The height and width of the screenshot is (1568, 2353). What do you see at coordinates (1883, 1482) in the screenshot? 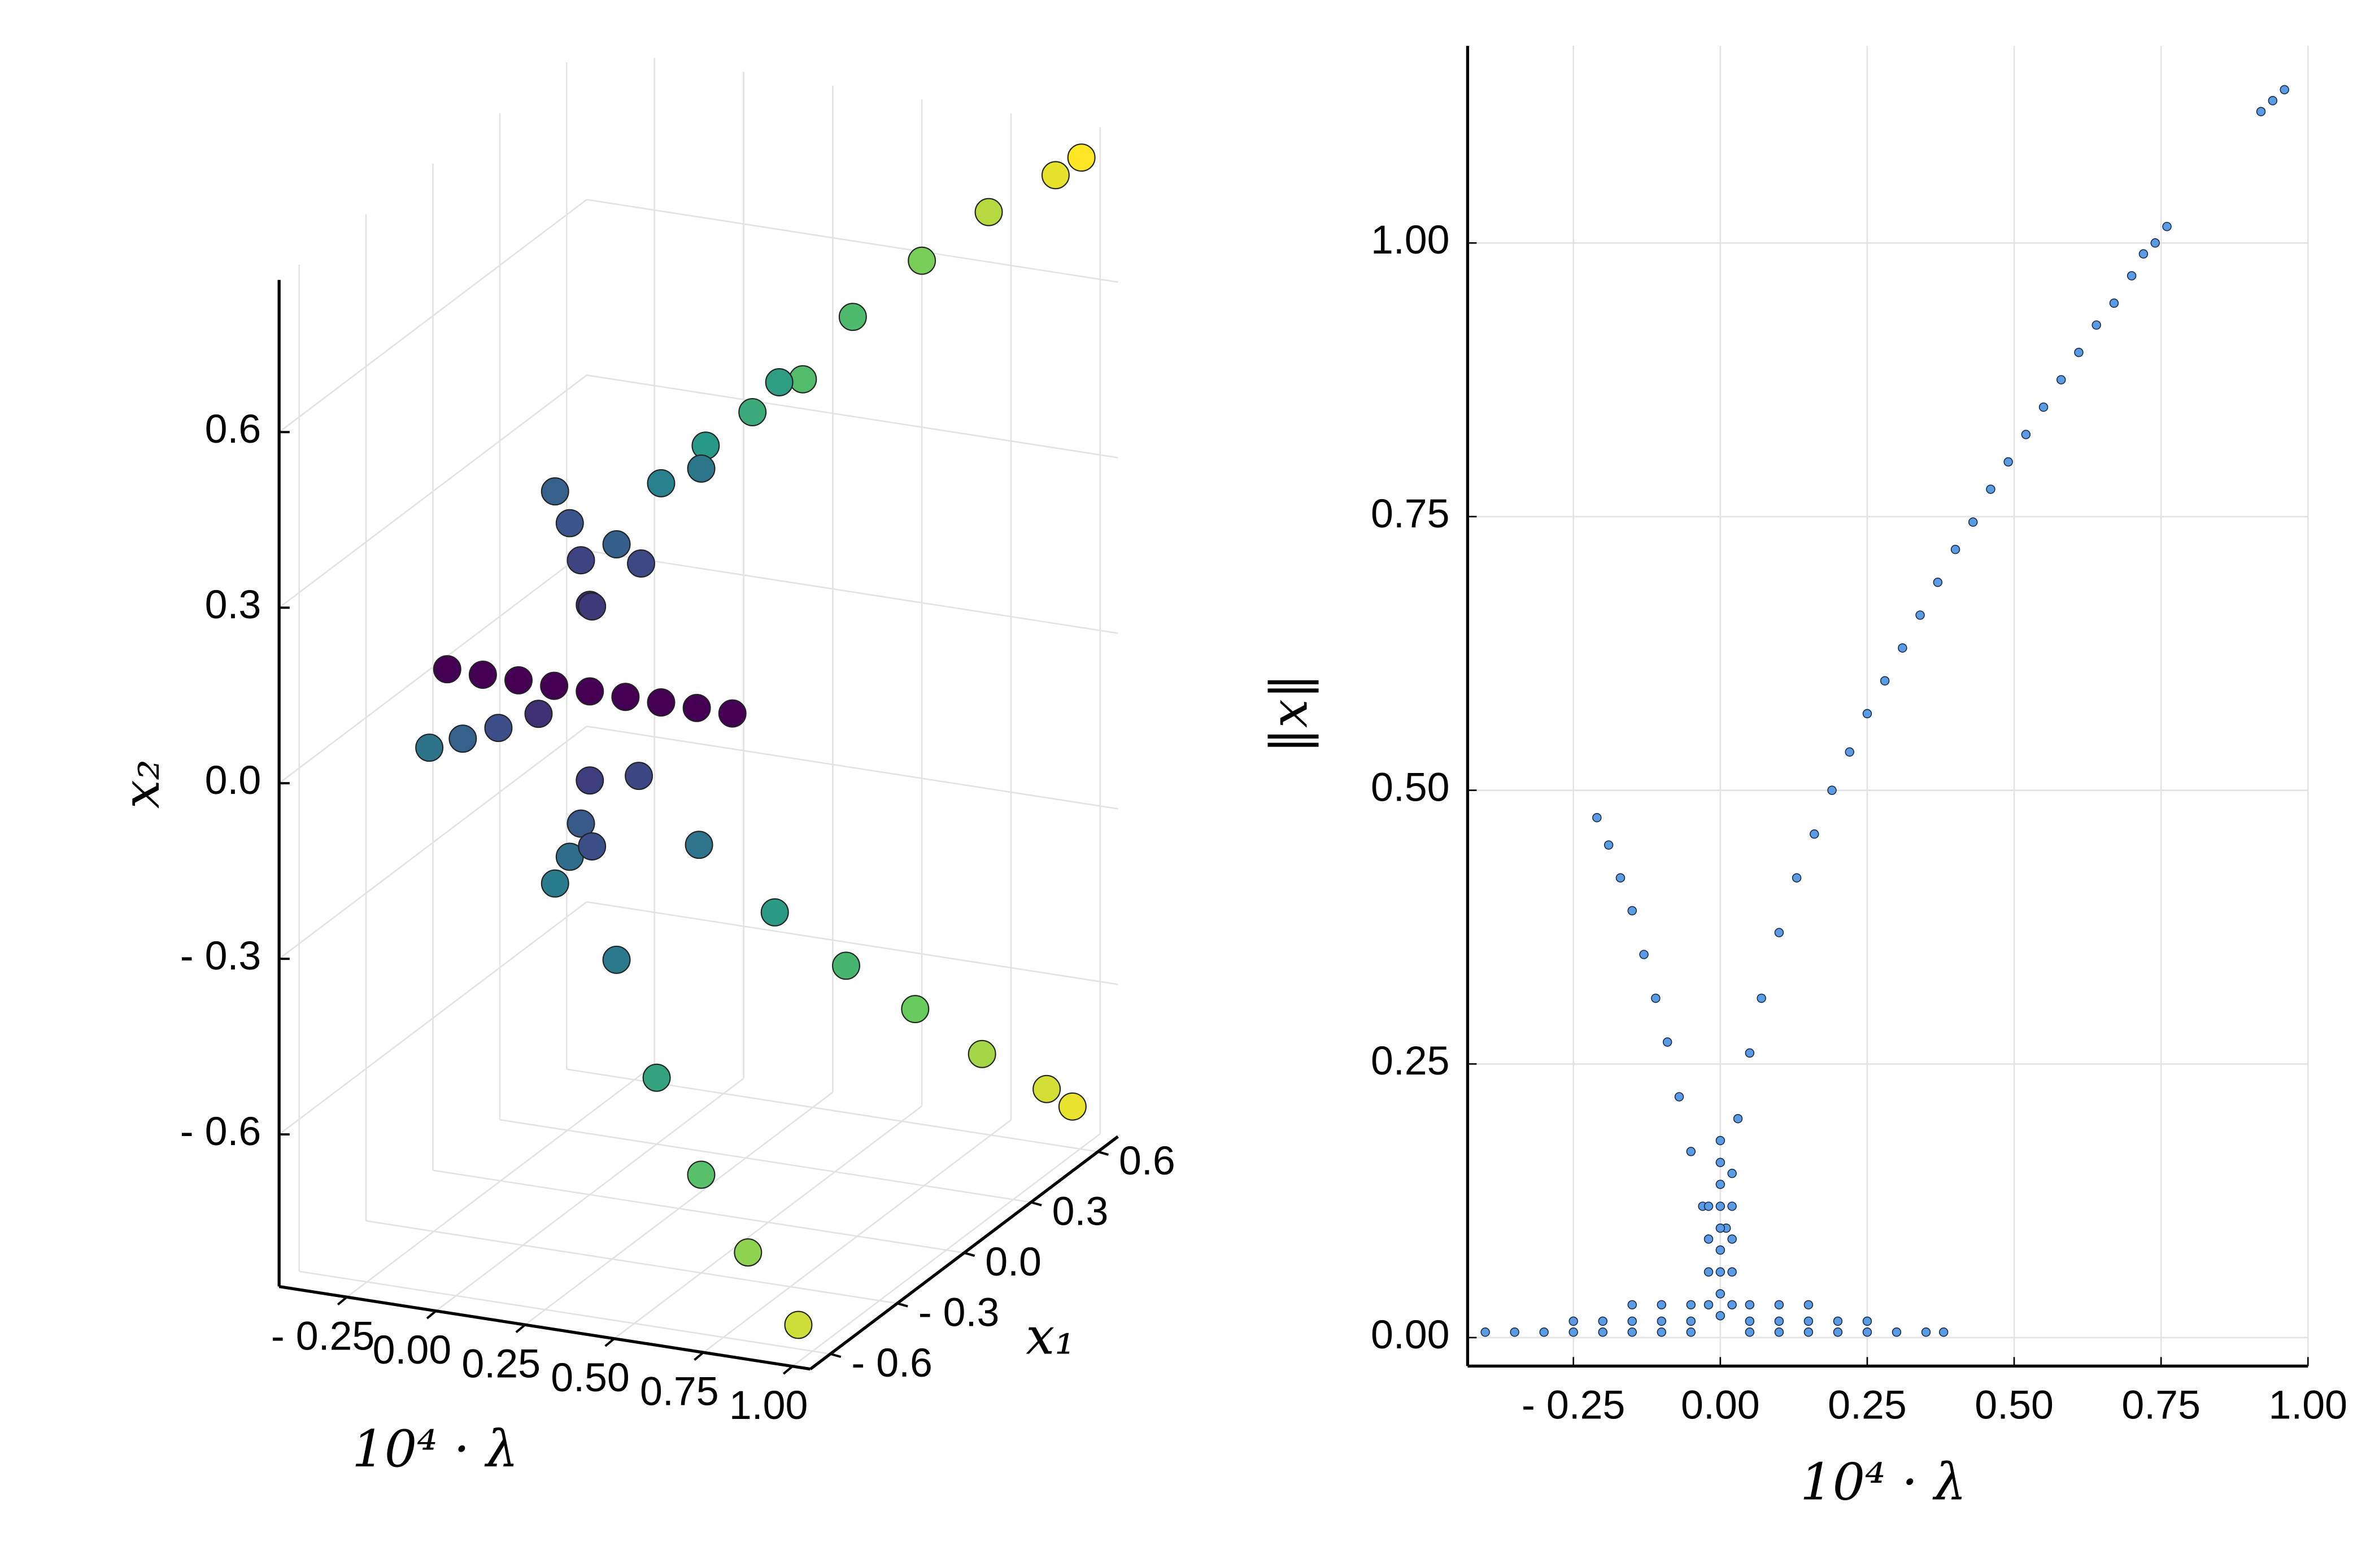
I see `x-axis-label: 10⁴ · λ` at bounding box center [1883, 1482].